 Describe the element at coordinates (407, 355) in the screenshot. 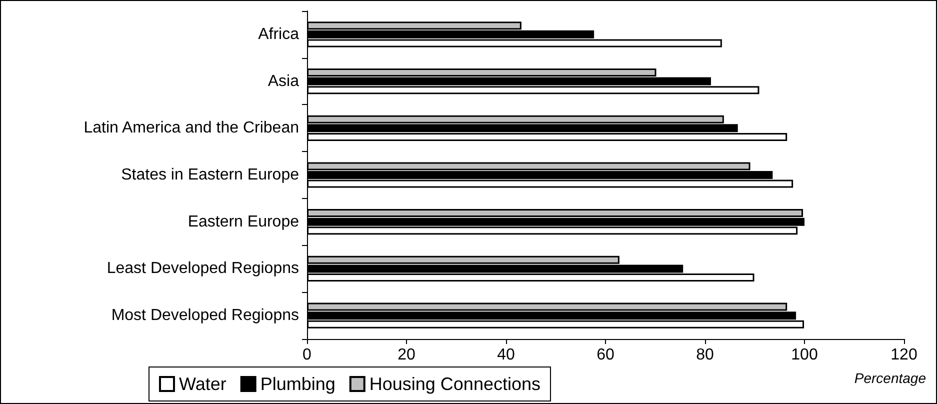

I see `x-tick-label: 20` at that location.